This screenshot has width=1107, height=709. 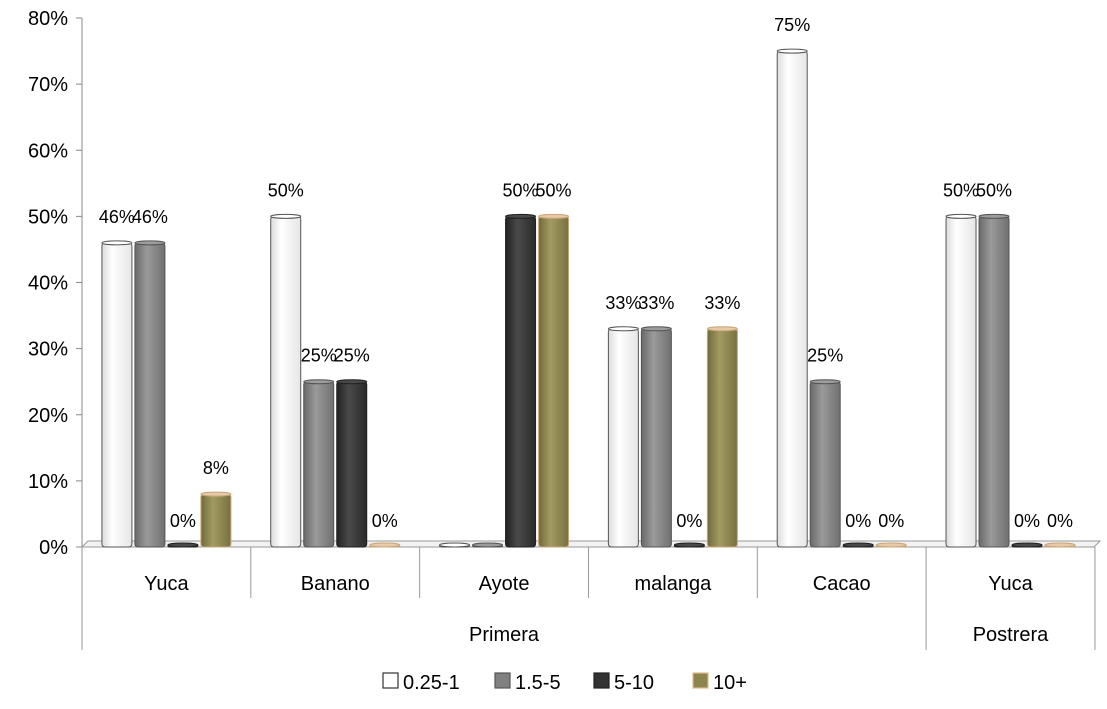 I want to click on x-category-label: Cacao, so click(x=842, y=584).